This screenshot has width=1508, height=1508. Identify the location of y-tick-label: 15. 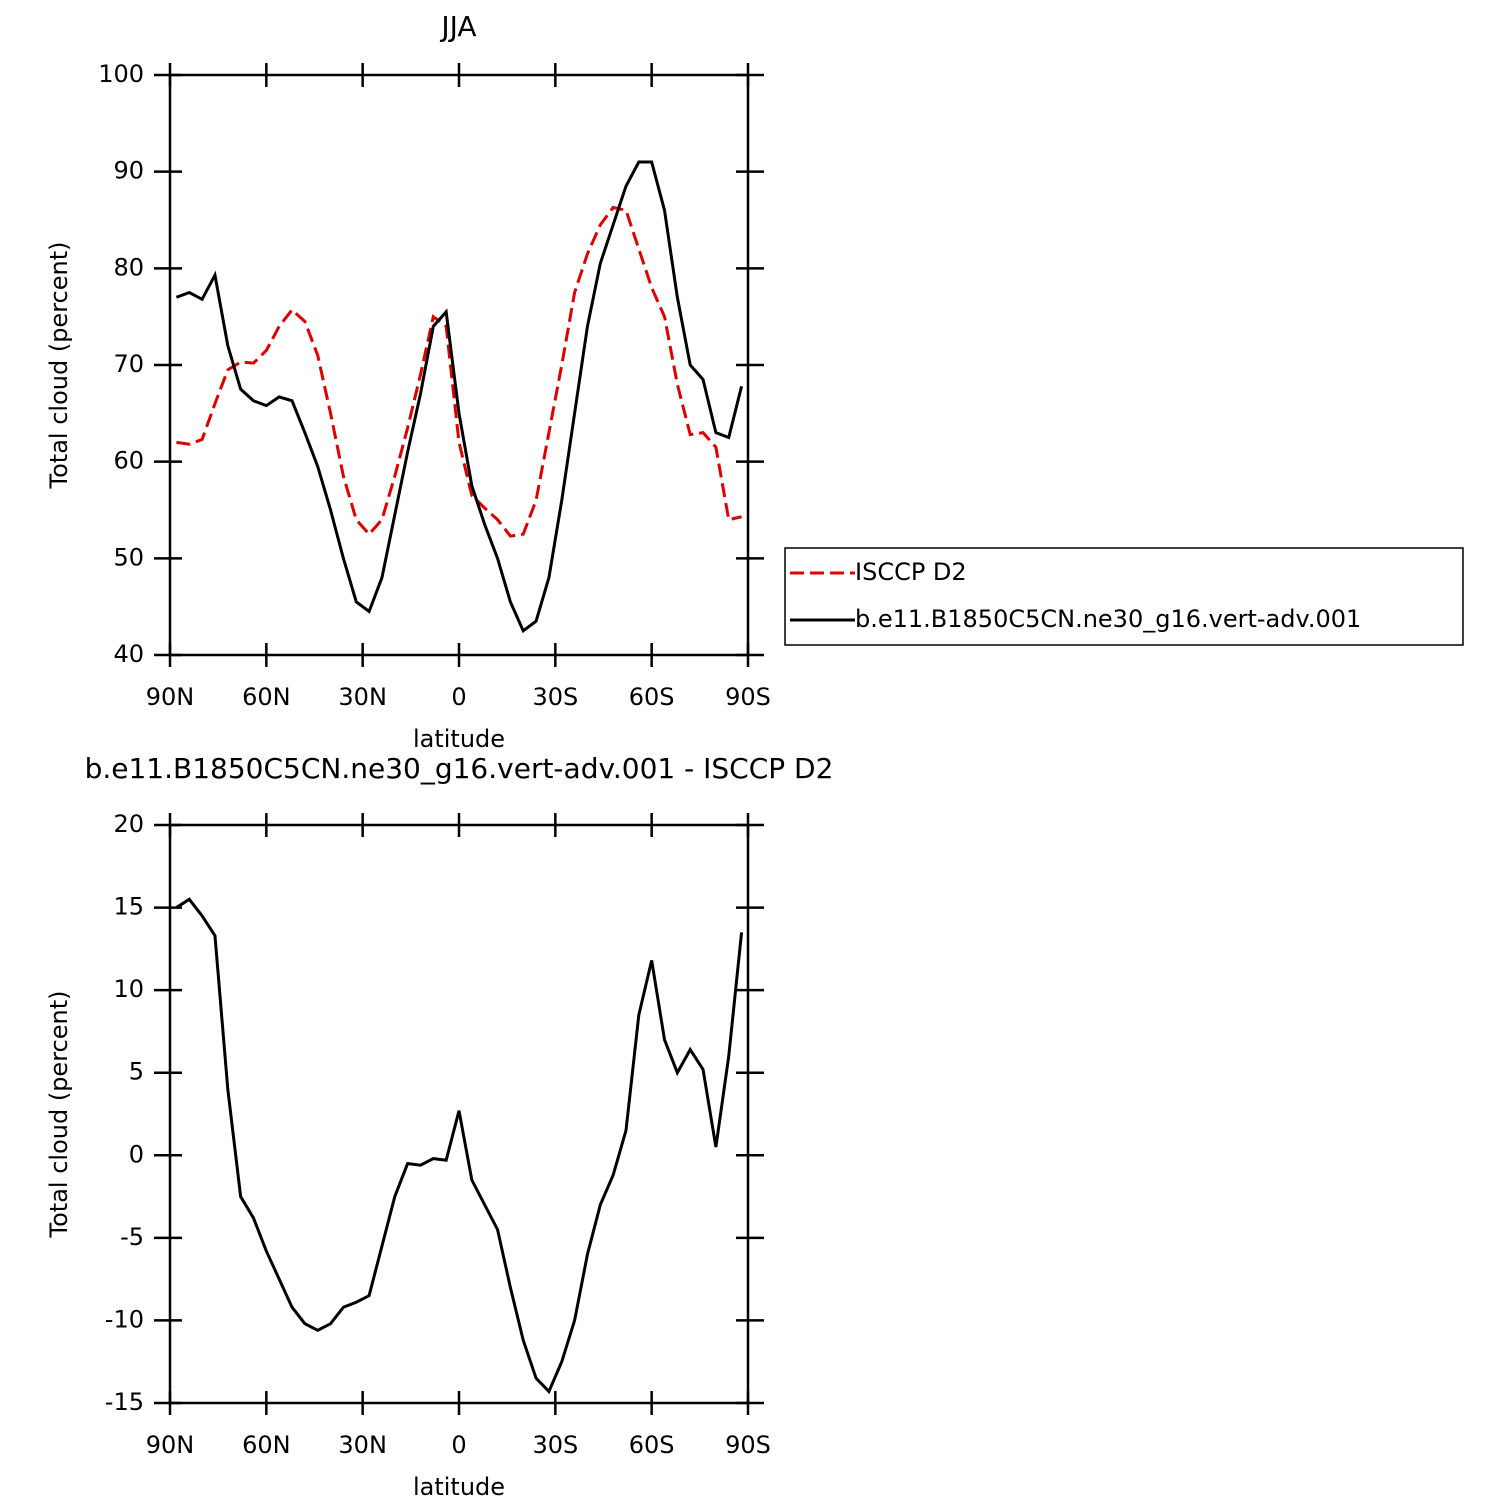
(128, 907).